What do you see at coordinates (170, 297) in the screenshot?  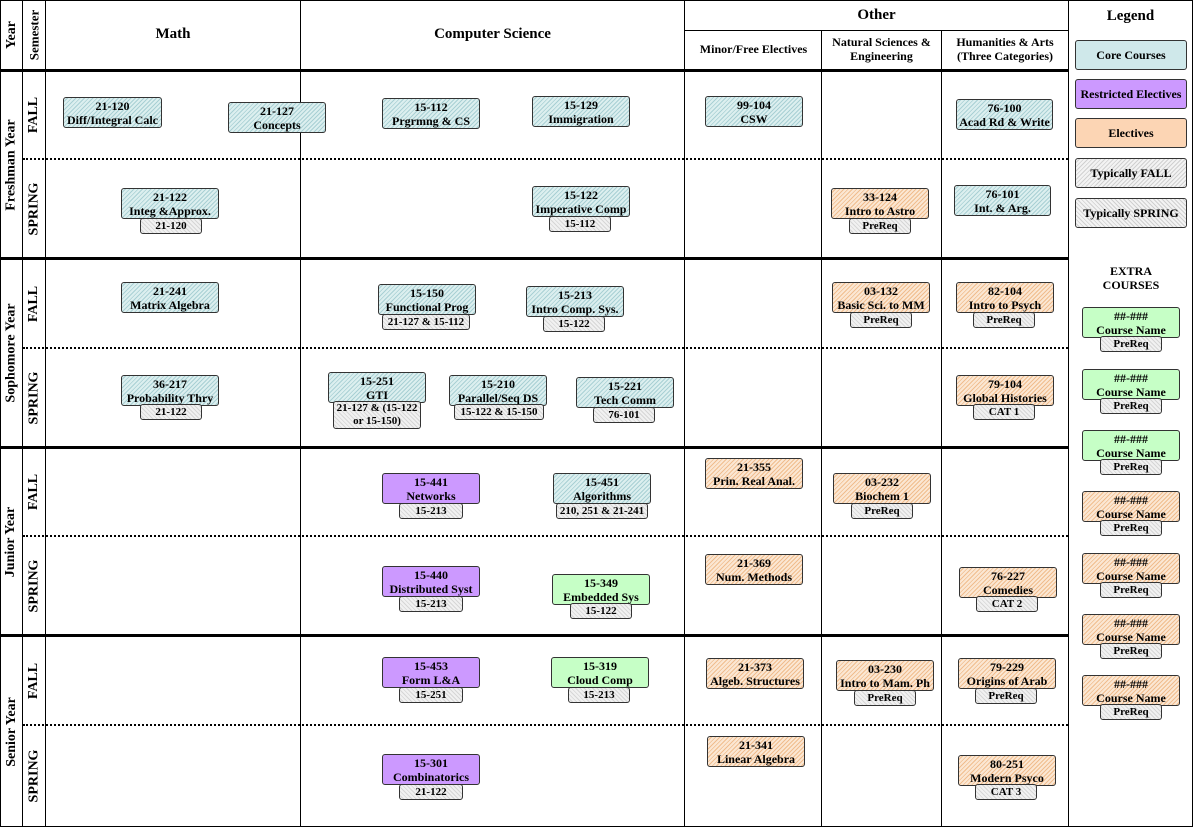 I see `course-card: 21-241 Matrix Algebra` at bounding box center [170, 297].